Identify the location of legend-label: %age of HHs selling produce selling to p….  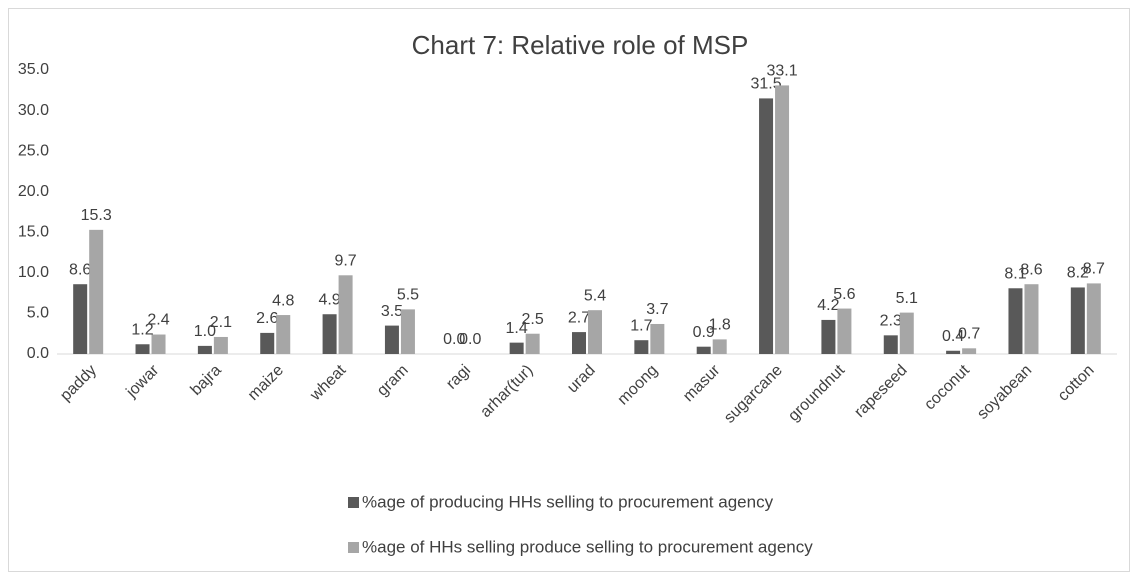
(587, 546).